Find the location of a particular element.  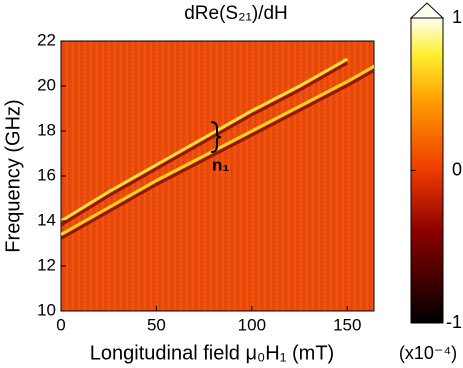

colorbar-tick-label: -1 is located at coordinates (454, 322).